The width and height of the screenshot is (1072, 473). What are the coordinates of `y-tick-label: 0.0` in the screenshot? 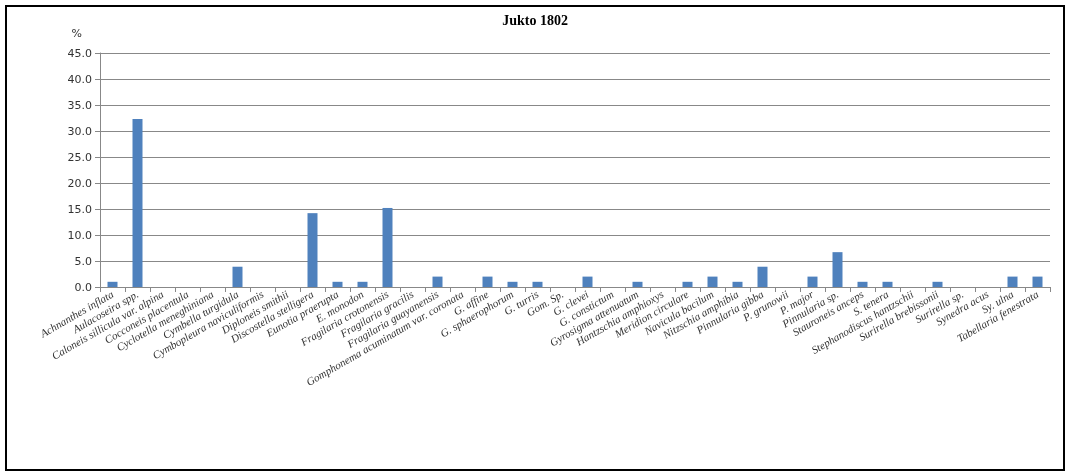 It's located at (83, 287).